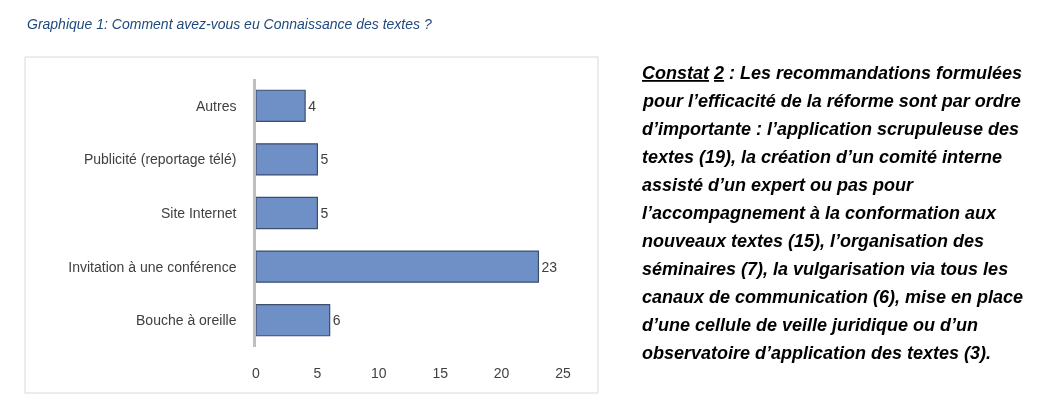 The height and width of the screenshot is (411, 1057). I want to click on x-tick-label: 10, so click(379, 373).